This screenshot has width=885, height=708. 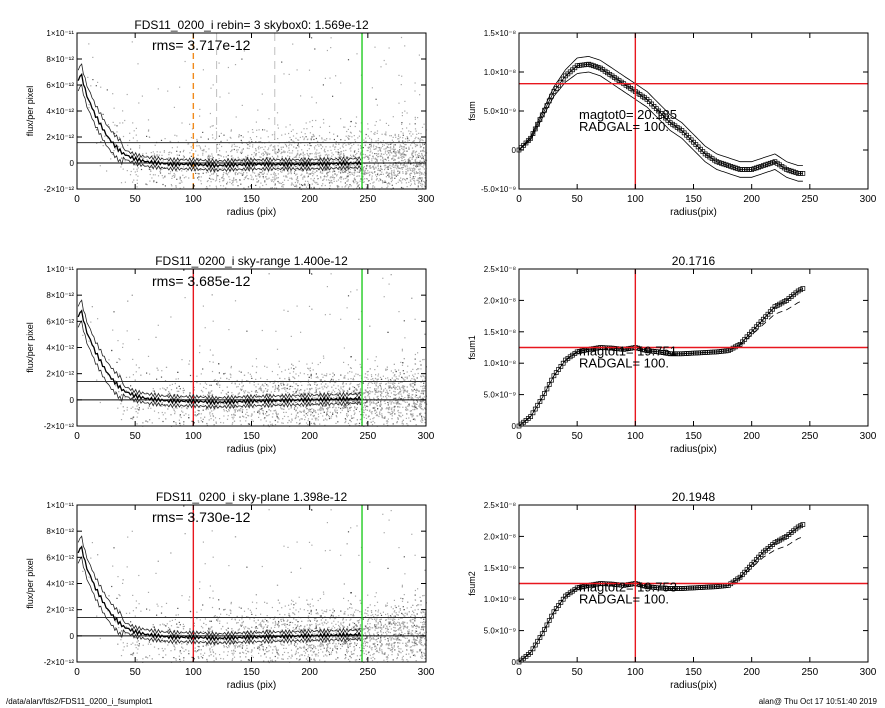 I want to click on x-tick-label: 50, so click(x=136, y=436).